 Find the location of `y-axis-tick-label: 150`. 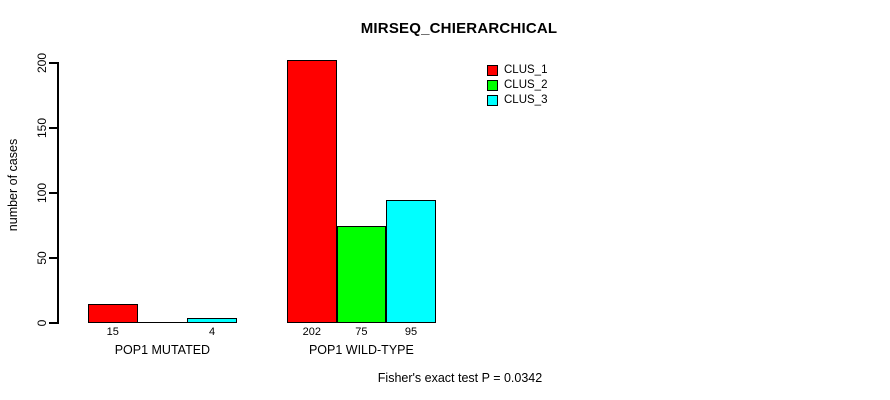

y-axis-tick-label: 150 is located at coordinates (42, 128).